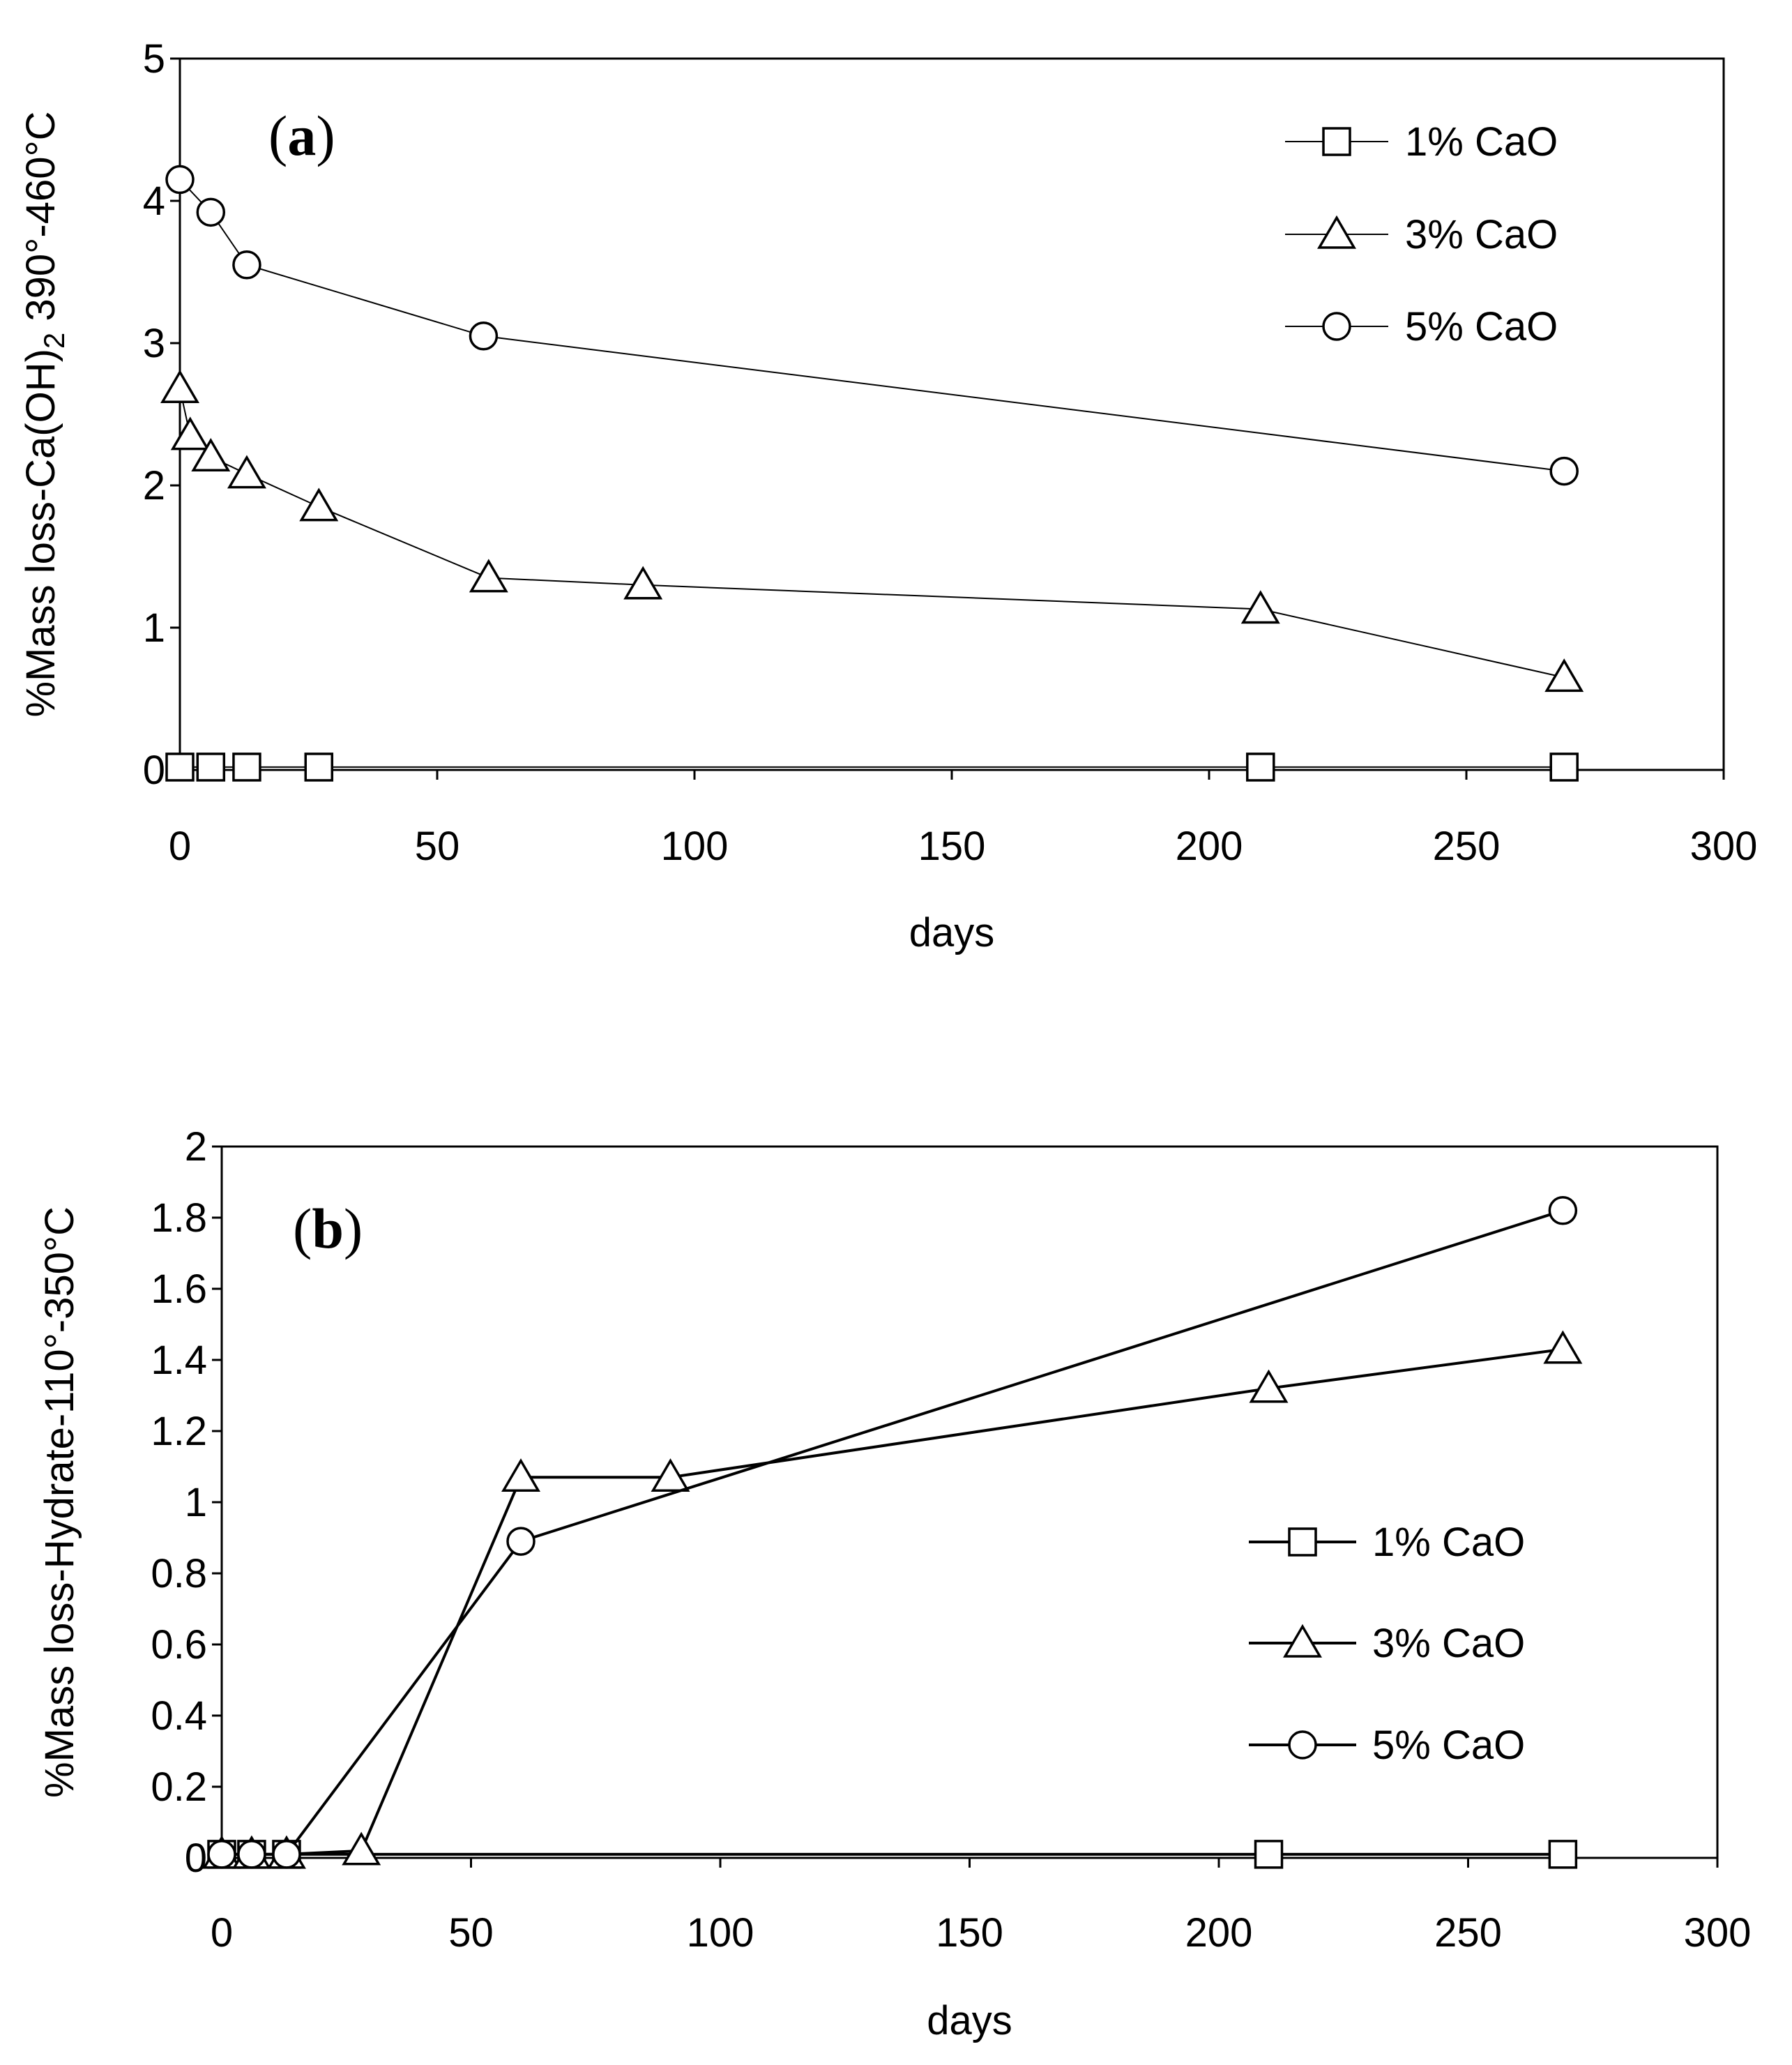 The width and height of the screenshot is (1792, 2065). Describe the element at coordinates (325, 135) in the screenshot. I see `panel-label-close-paren: )` at that location.